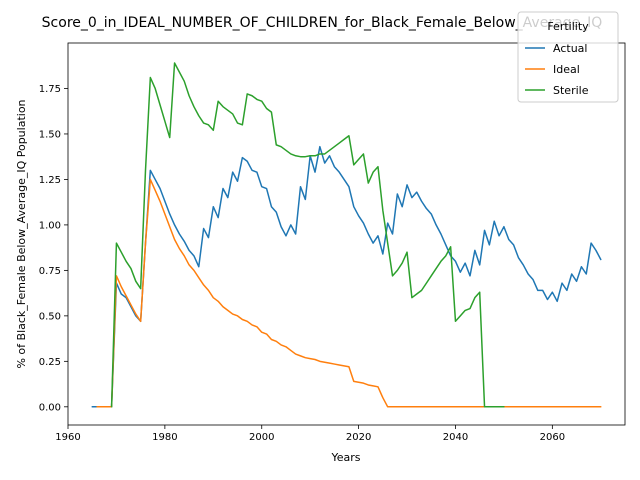 This screenshot has height=480, width=640. Describe the element at coordinates (50, 225) in the screenshot. I see `y-tick-label: 1.00` at that location.